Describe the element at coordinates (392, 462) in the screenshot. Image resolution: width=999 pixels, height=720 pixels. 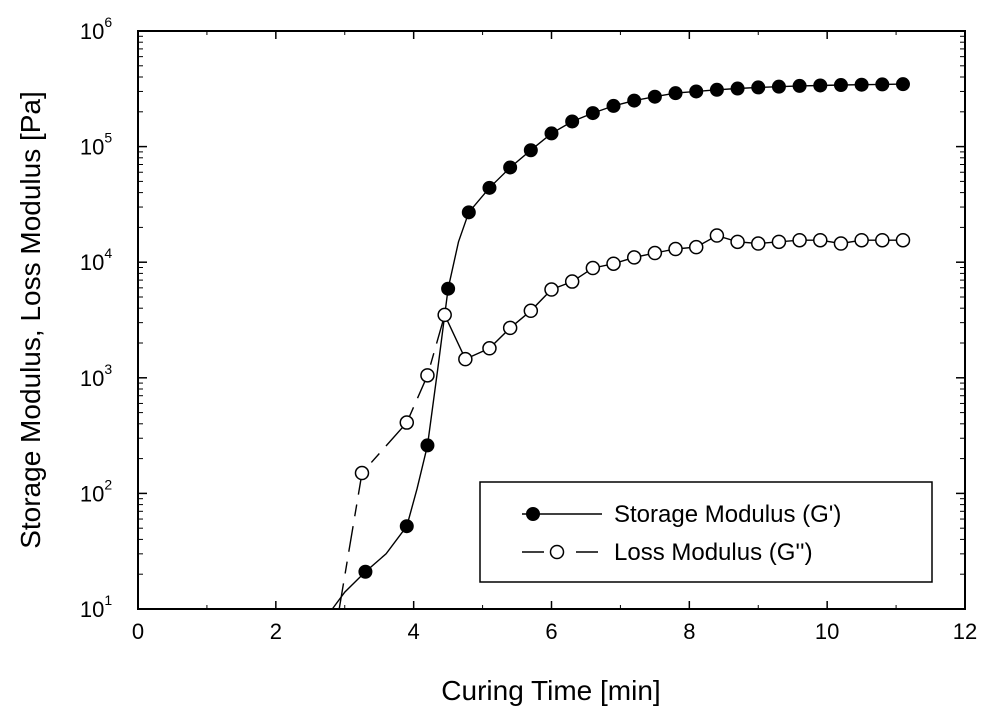
I see `loss-modulus-line-dashed` at that location.